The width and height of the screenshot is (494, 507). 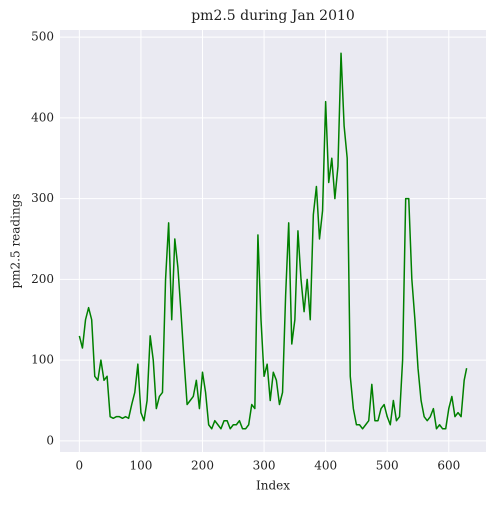 What do you see at coordinates (273, 16) in the screenshot?
I see `chart-title: pm2.5 during Jan 2010` at bounding box center [273, 16].